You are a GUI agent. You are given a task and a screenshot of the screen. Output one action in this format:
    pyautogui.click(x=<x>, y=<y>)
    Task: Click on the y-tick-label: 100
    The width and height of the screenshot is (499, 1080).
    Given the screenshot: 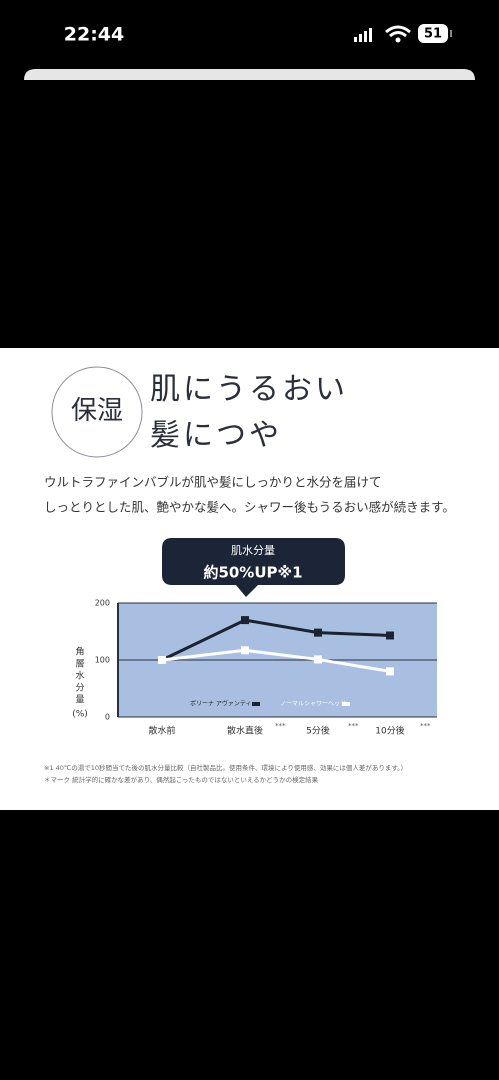 What is the action you would take?
    pyautogui.click(x=102, y=660)
    